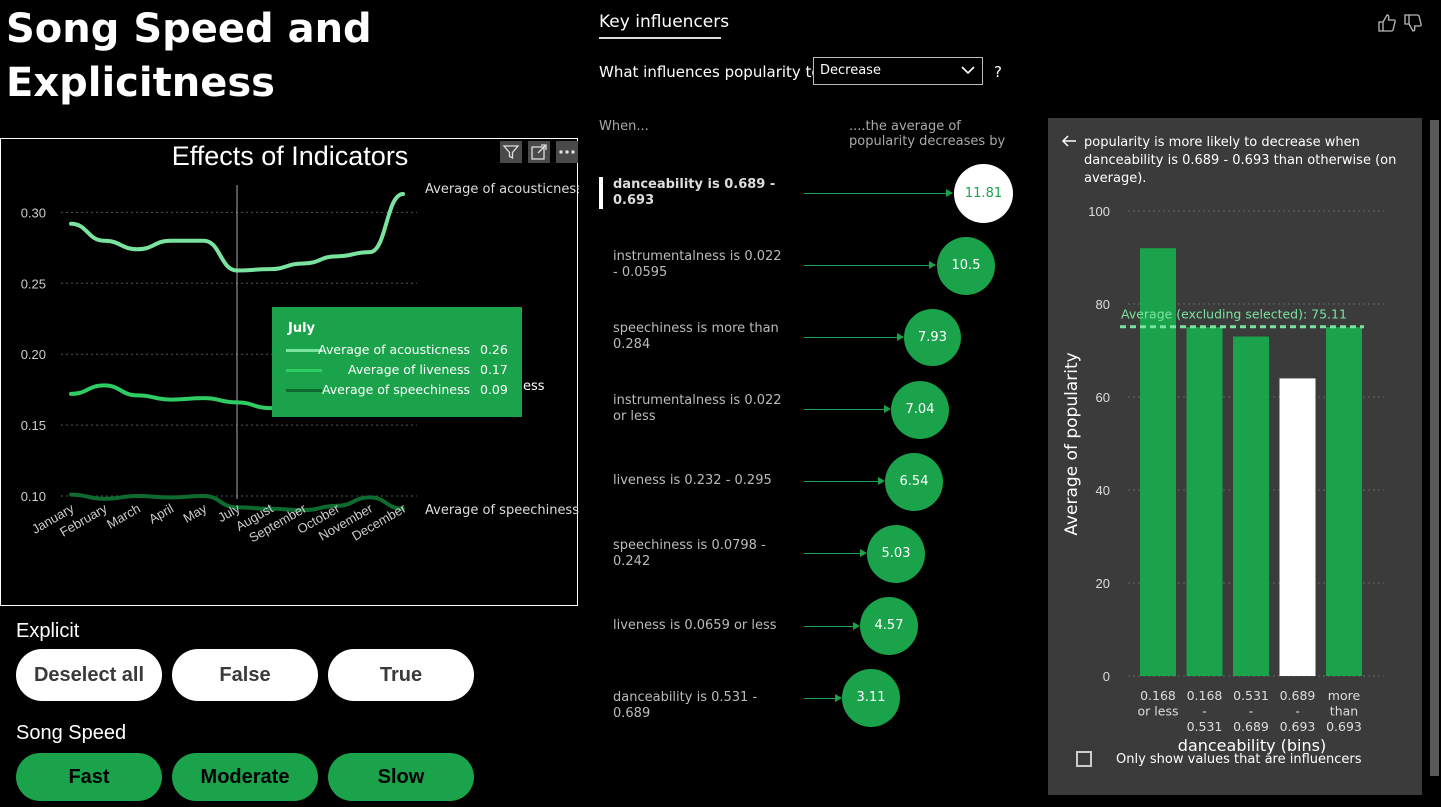 The height and width of the screenshot is (807, 1441). What do you see at coordinates (1103, 490) in the screenshot?
I see `y-tick-label: 40` at bounding box center [1103, 490].